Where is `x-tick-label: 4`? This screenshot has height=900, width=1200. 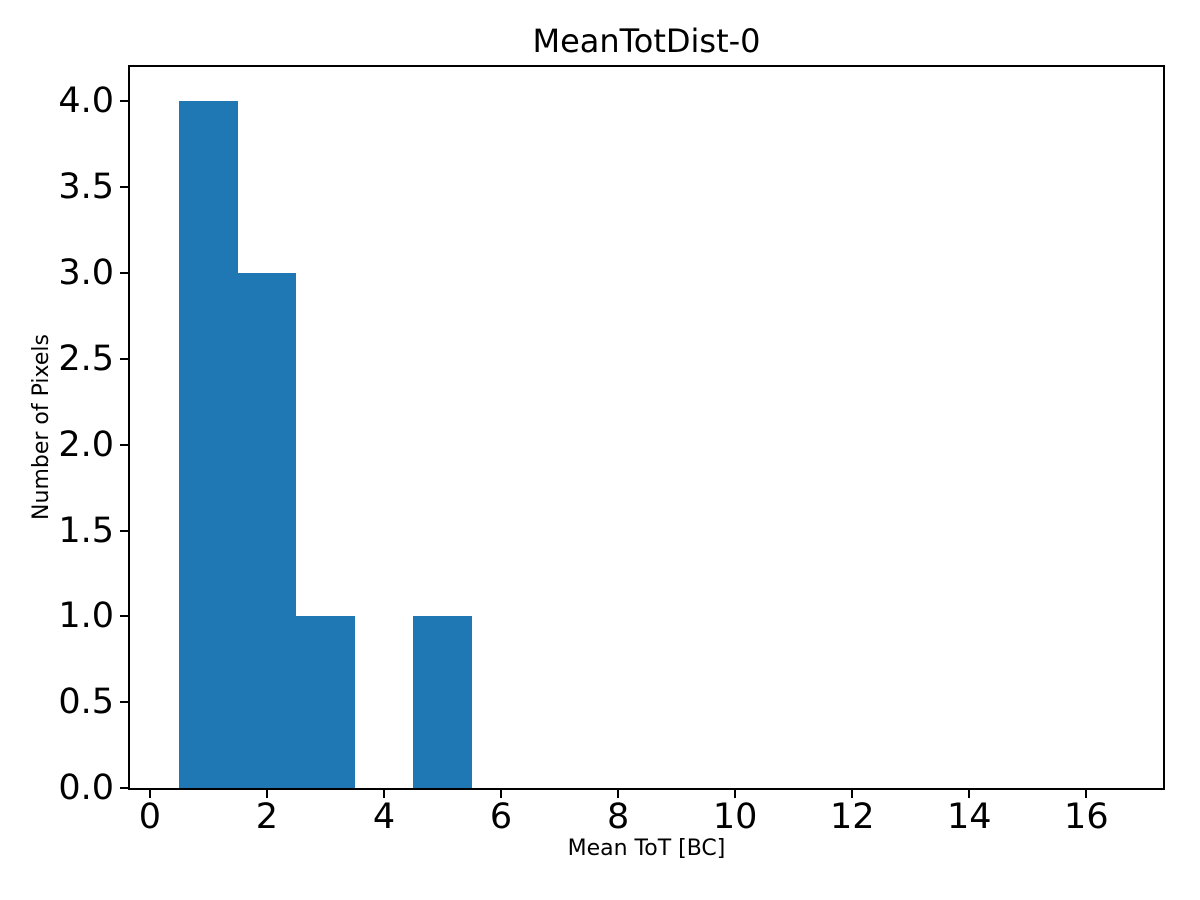
x-tick-label: 4 is located at coordinates (384, 817).